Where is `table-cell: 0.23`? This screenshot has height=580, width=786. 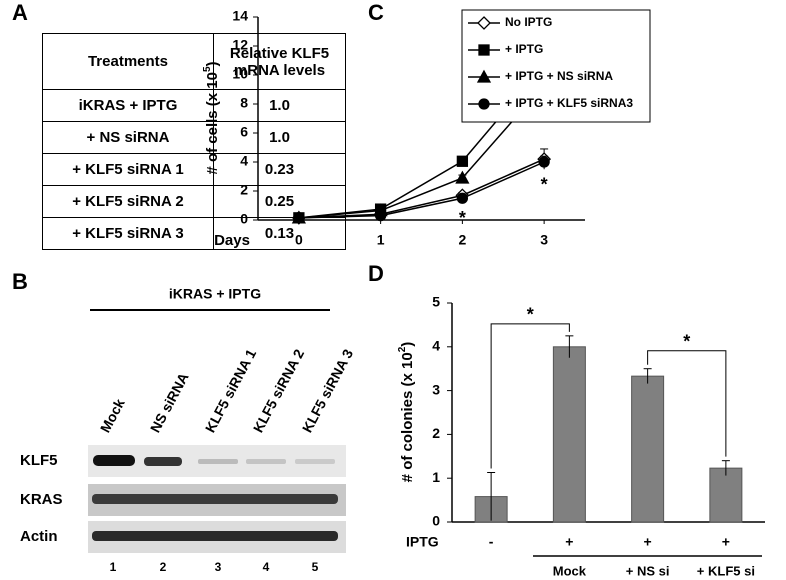
table-cell: 0.23 is located at coordinates (279, 169).